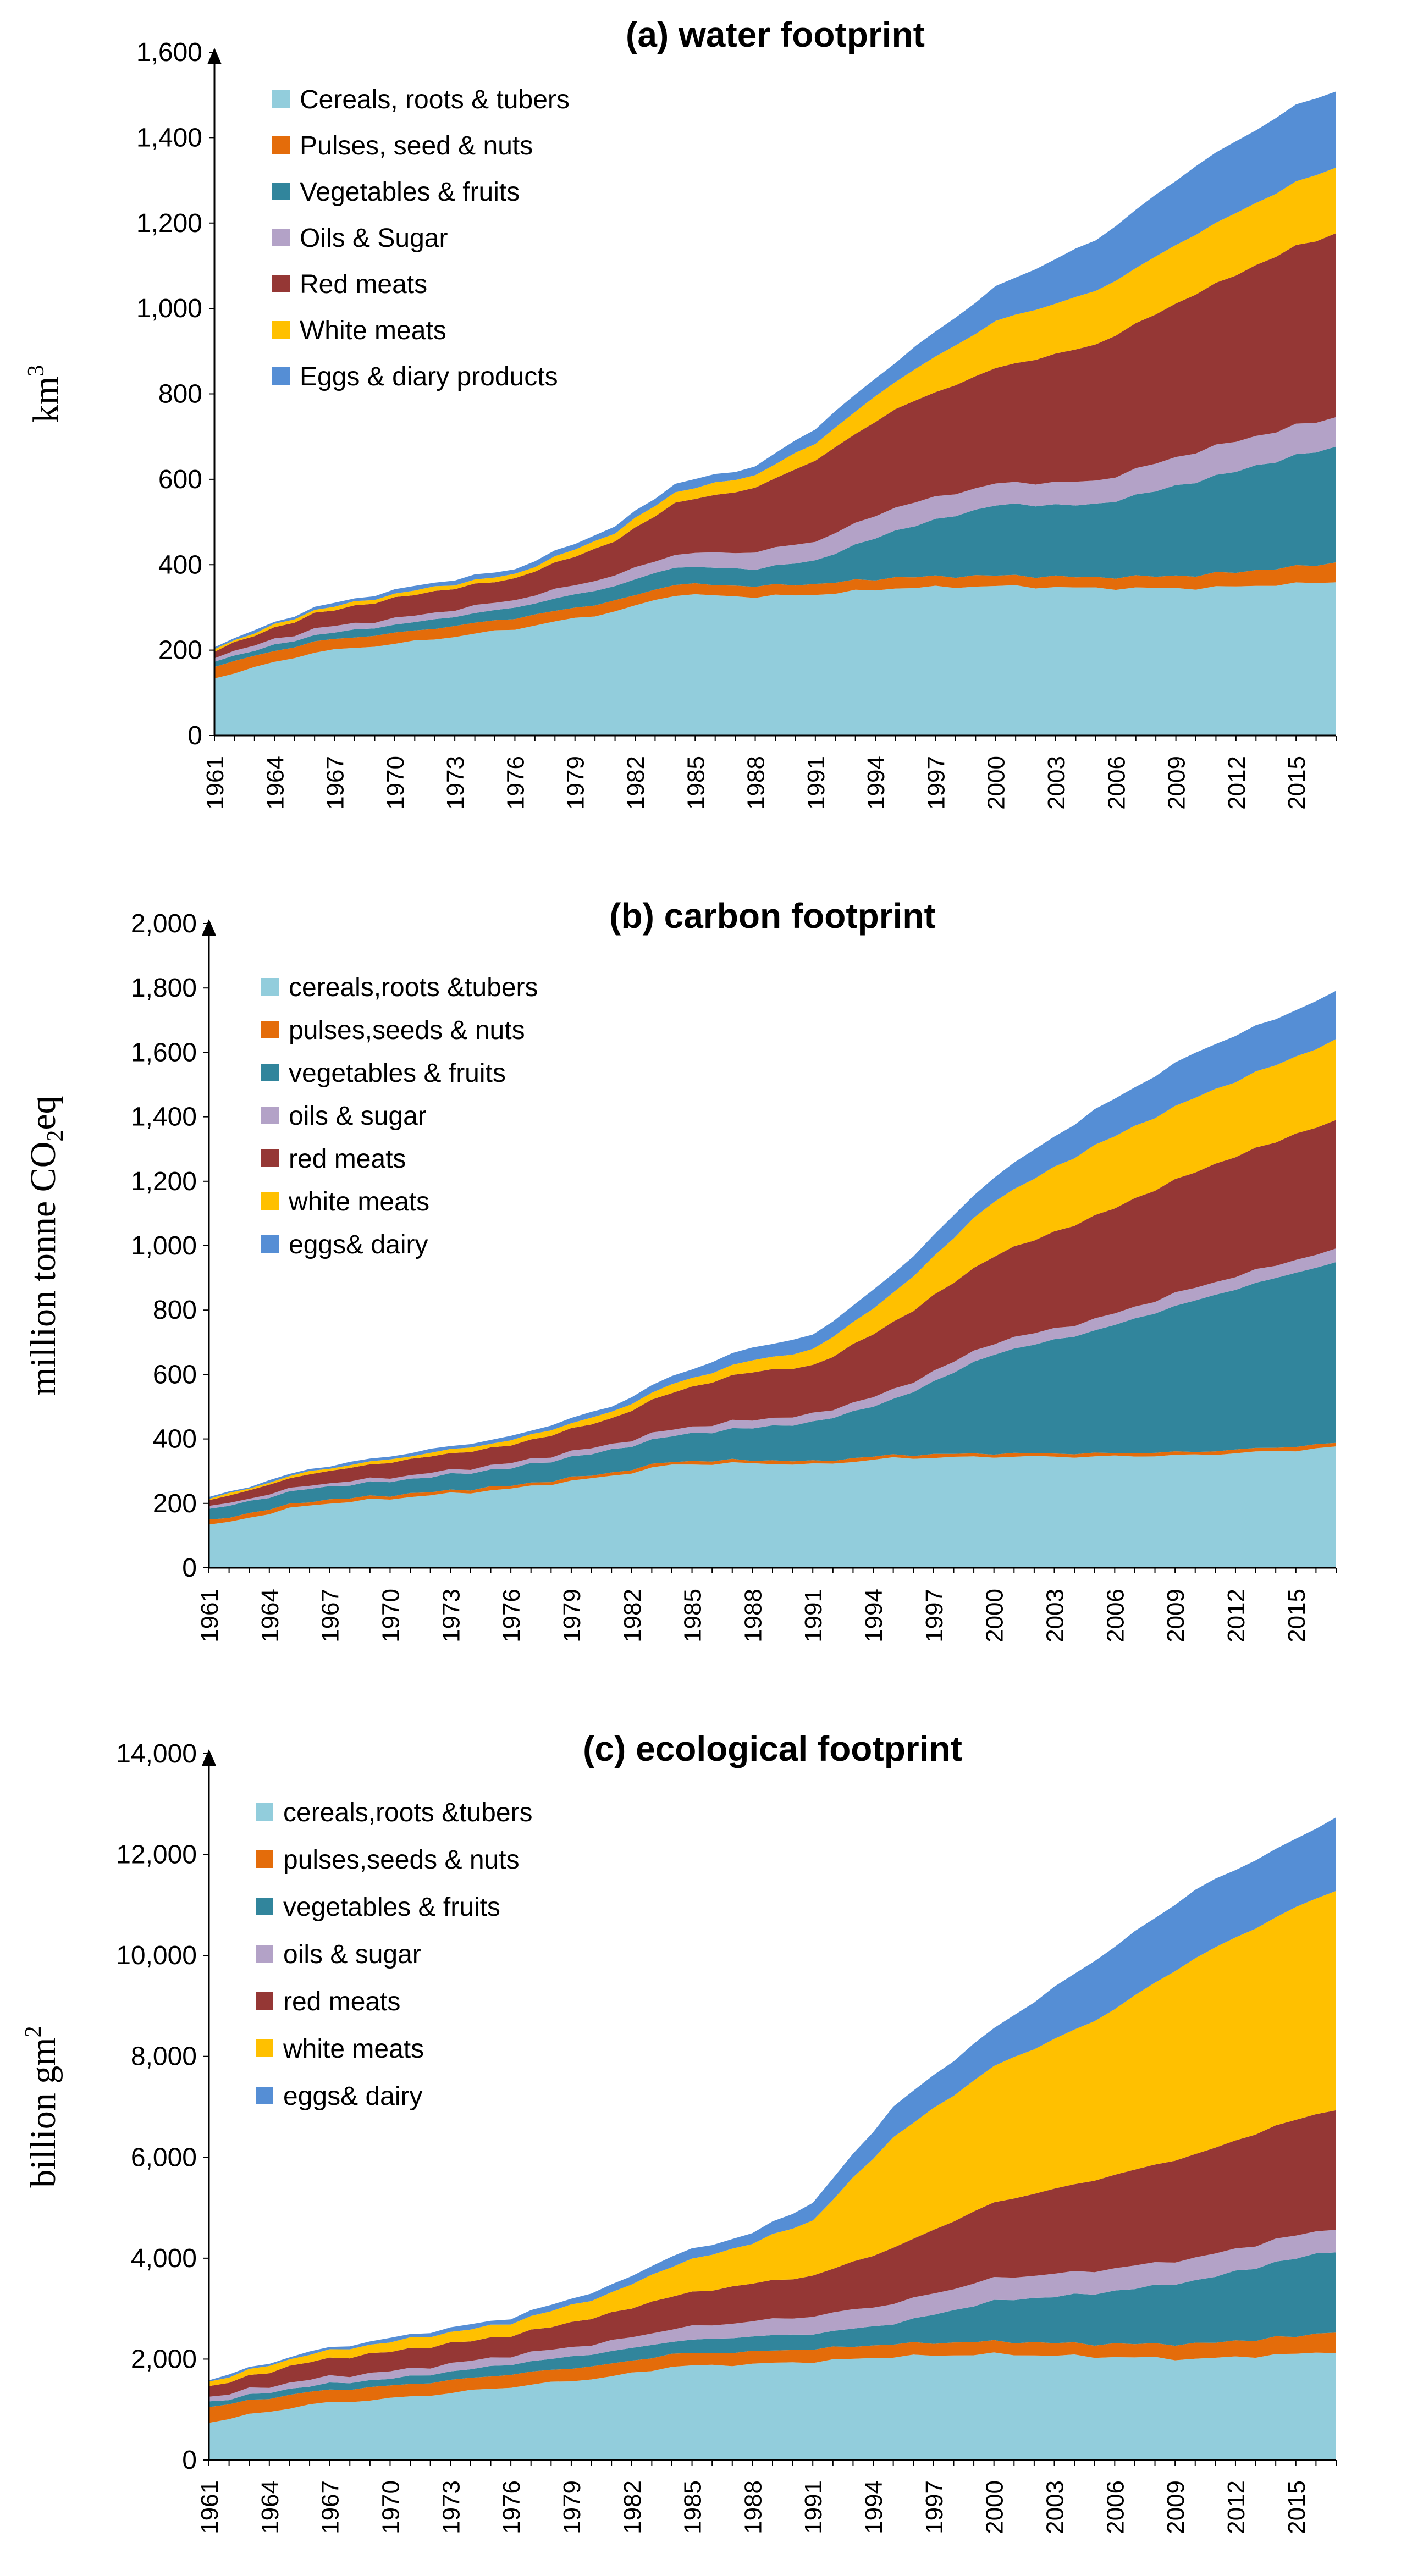 Image resolution: width=1401 pixels, height=2576 pixels. I want to click on legend-label-pulses: Pulses, seed & nuts, so click(416, 146).